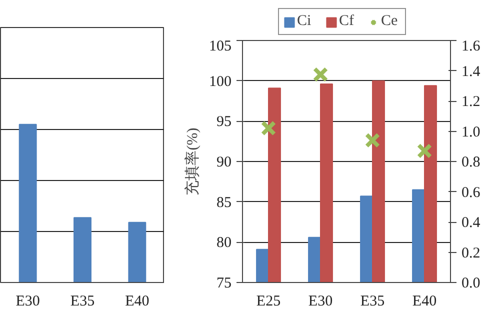  Describe the element at coordinates (471, 102) in the screenshot. I see `y2-tick-label: 1.2` at that location.